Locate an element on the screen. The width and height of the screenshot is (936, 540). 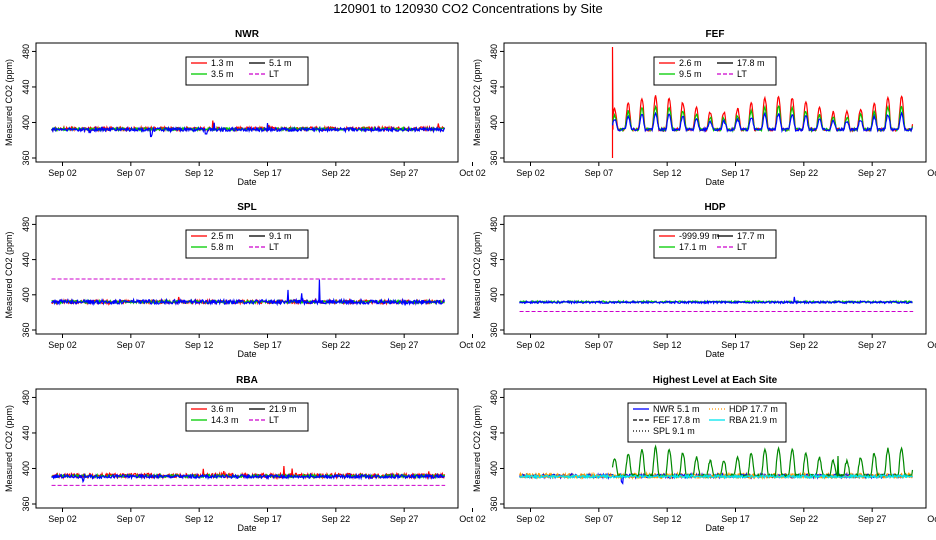
panel-title: Highest Level at Each Site is located at coordinates (715, 380).